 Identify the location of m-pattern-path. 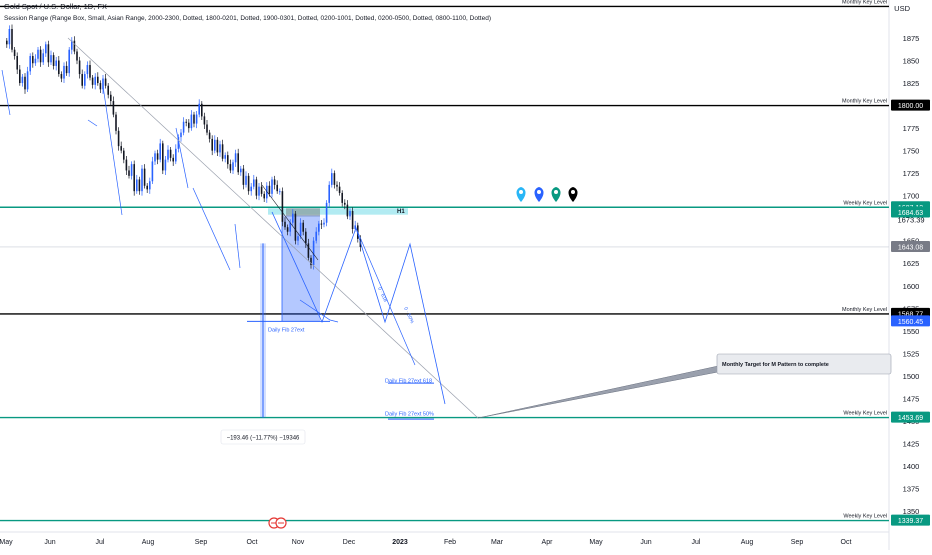
(358, 308).